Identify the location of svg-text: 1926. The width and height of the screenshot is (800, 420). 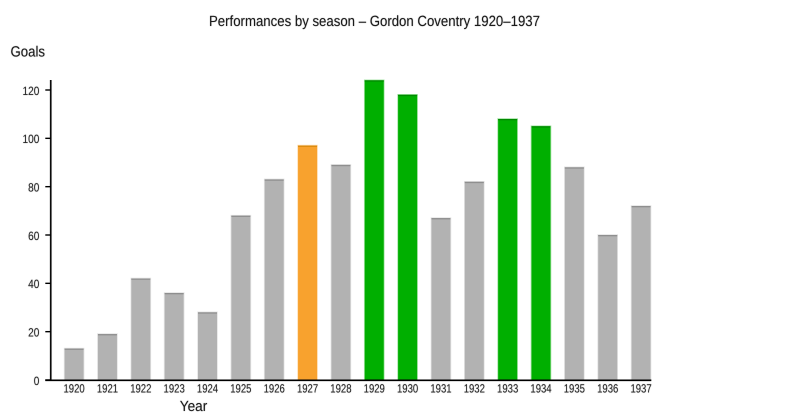
(274, 389).